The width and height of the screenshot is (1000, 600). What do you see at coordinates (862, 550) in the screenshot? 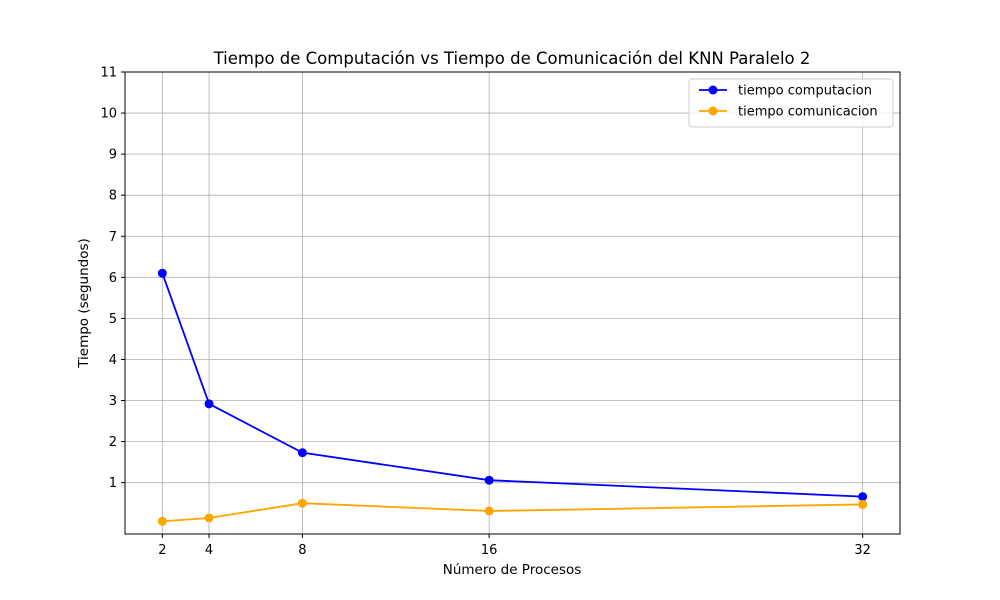
I see `x-tick-label: 32` at bounding box center [862, 550].